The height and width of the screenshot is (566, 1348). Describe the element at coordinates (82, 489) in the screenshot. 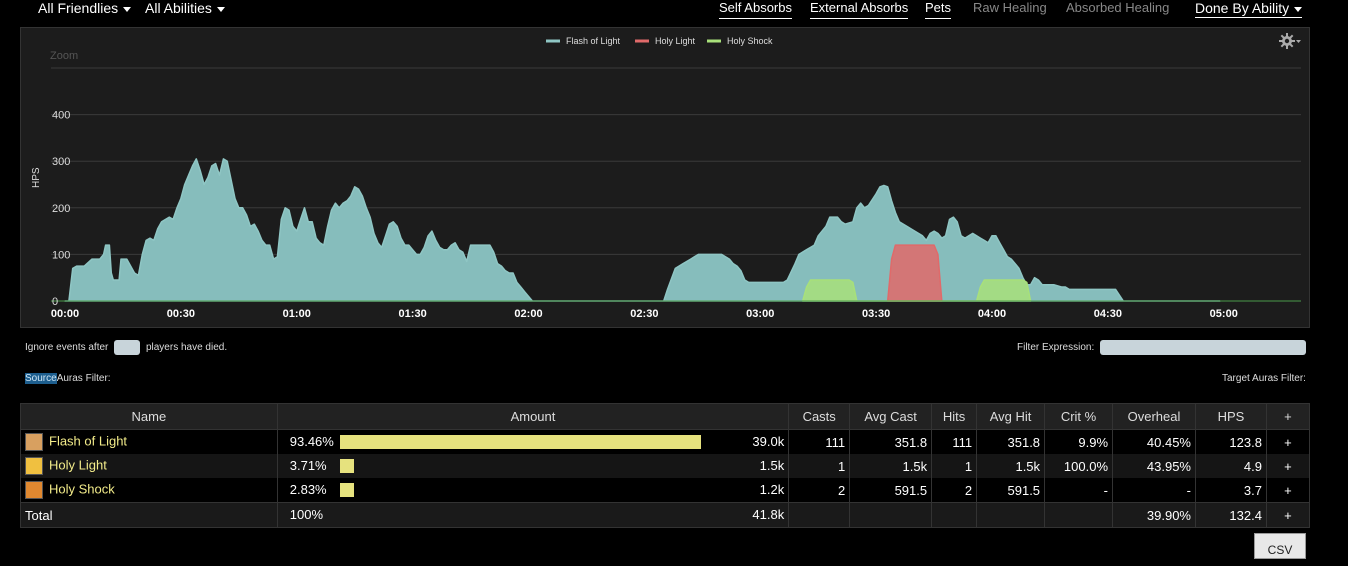

I see `ability-name: Holy Shock` at that location.